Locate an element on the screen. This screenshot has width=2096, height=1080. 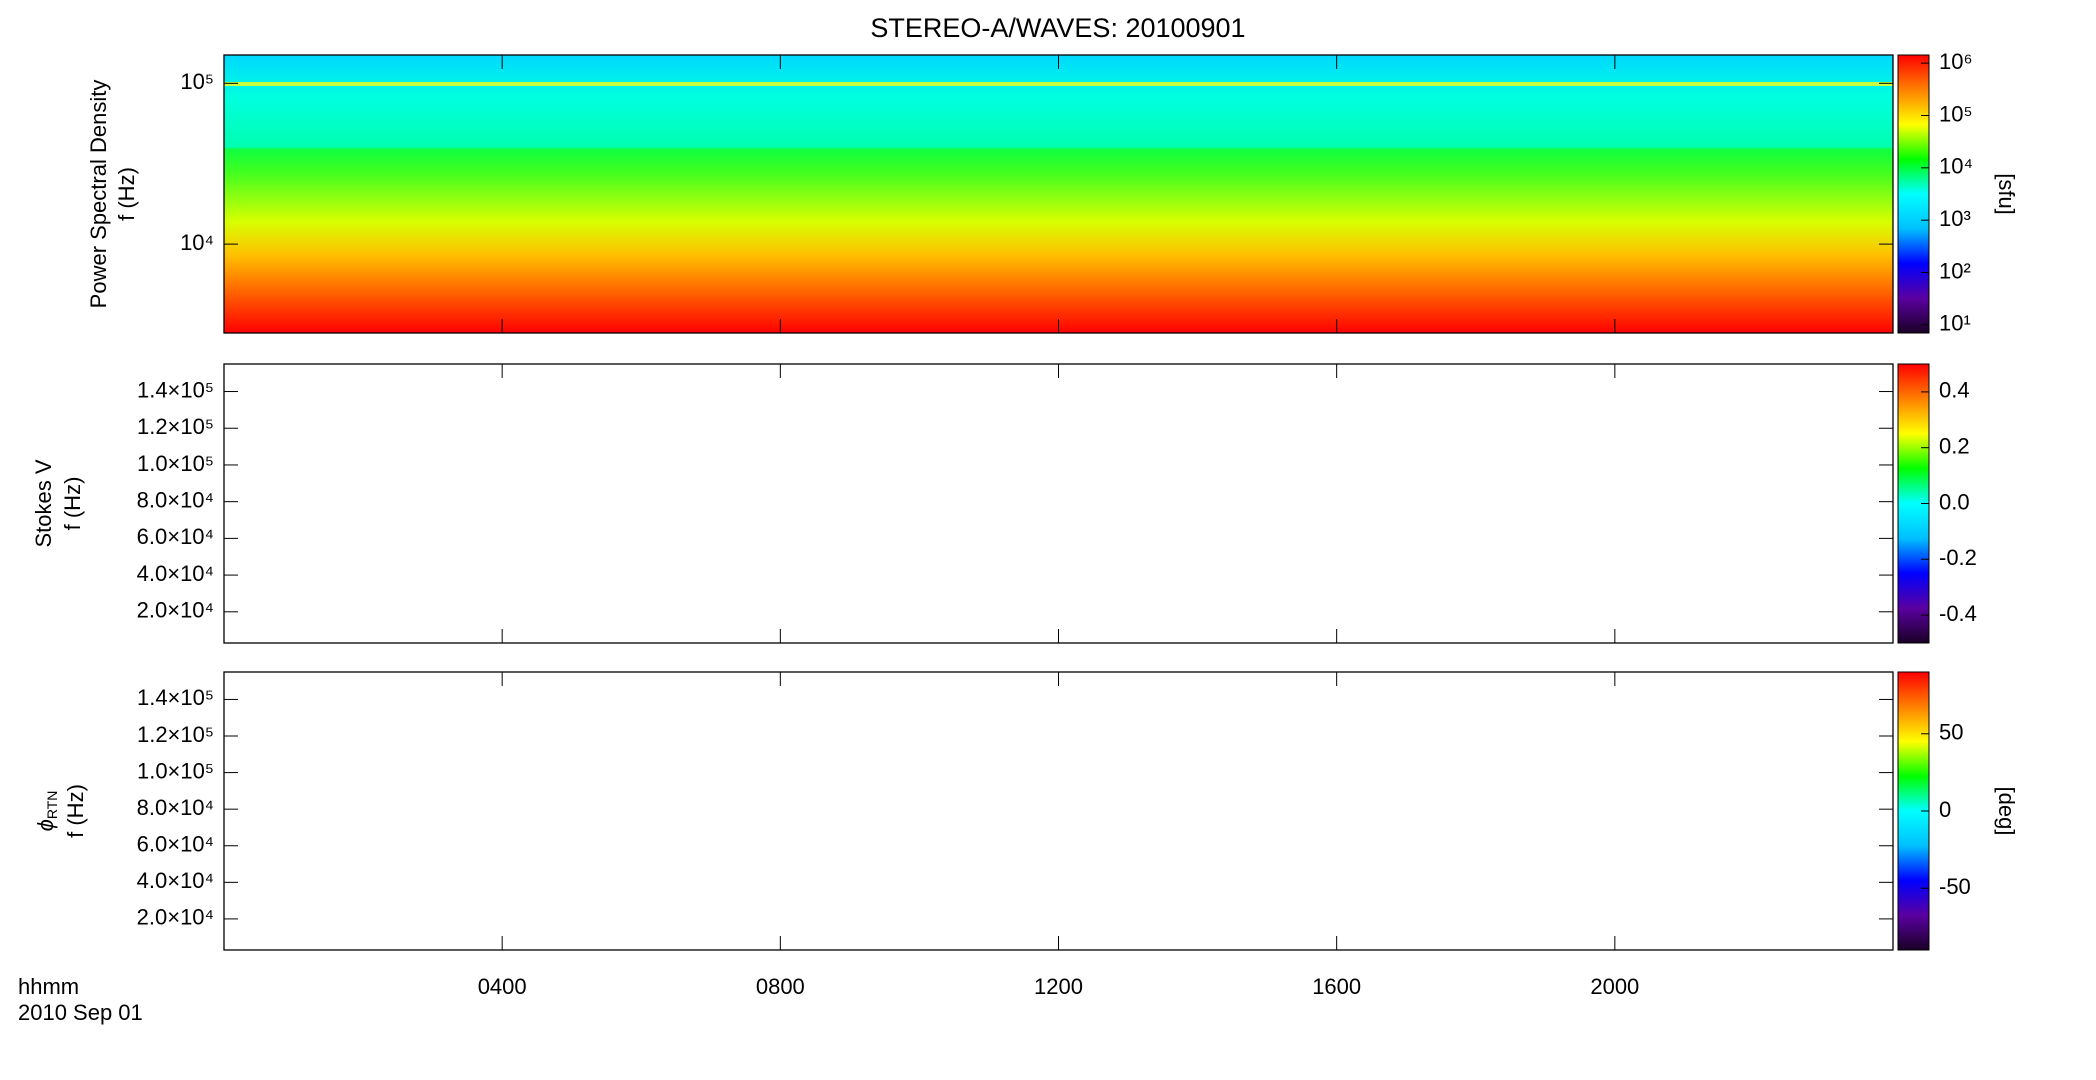
chart-title: STEREO-A/WAVES: 20100901 is located at coordinates (1057, 28).